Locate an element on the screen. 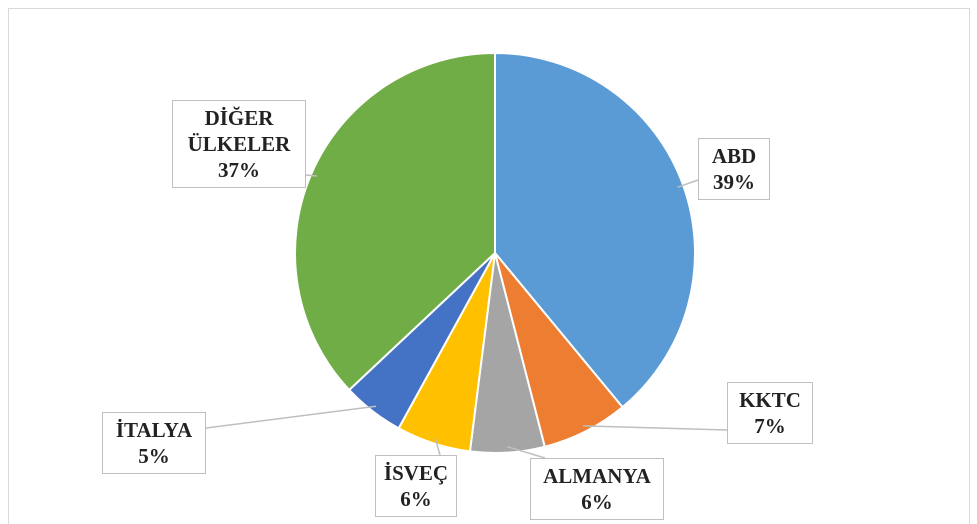 The image size is (977, 524). data-label: ABD 39% is located at coordinates (734, 169).